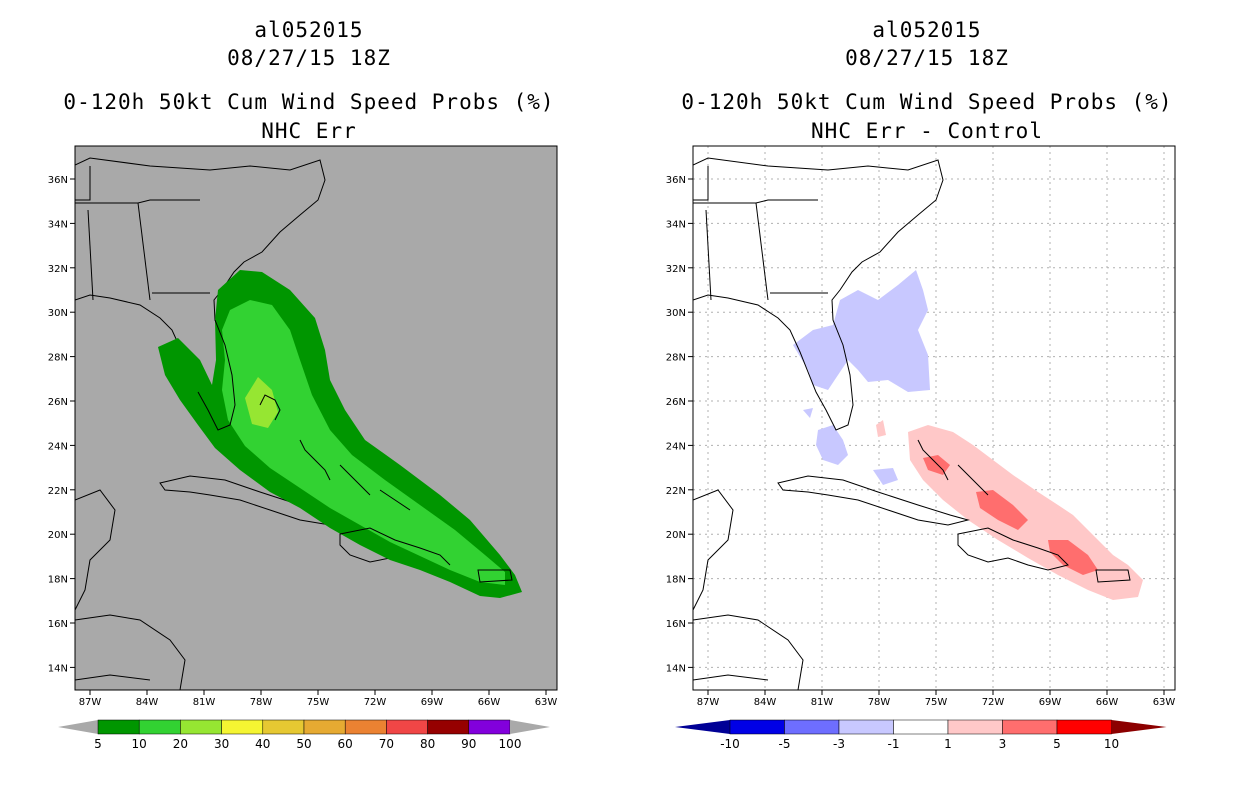 The height and width of the screenshot is (800, 1236). Describe the element at coordinates (510, 744) in the screenshot. I see `colorbar-label: 100` at that location.